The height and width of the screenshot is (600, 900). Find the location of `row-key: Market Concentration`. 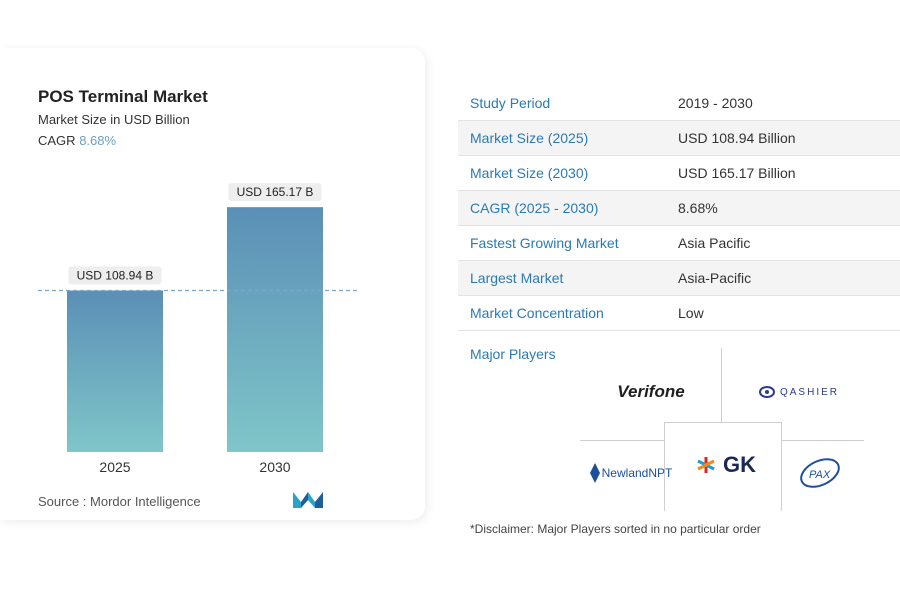

row-key: Market Concentration is located at coordinates (537, 313).